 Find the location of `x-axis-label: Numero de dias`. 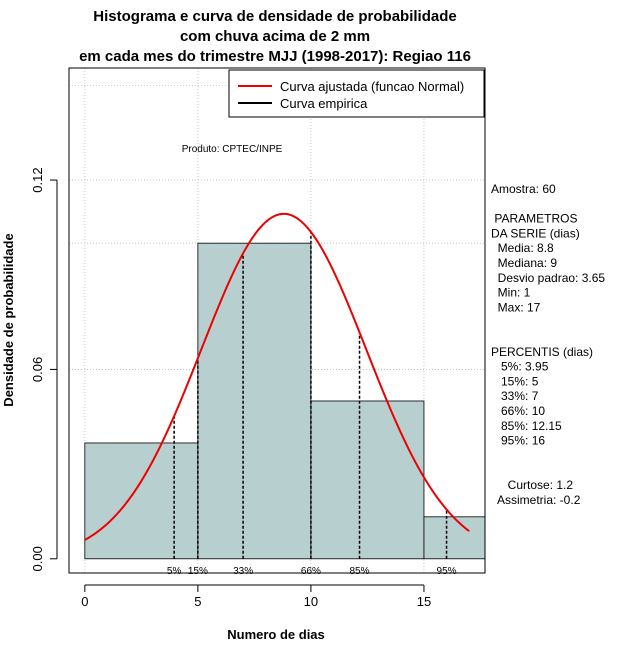

x-axis-label: Numero de dias is located at coordinates (276, 634).